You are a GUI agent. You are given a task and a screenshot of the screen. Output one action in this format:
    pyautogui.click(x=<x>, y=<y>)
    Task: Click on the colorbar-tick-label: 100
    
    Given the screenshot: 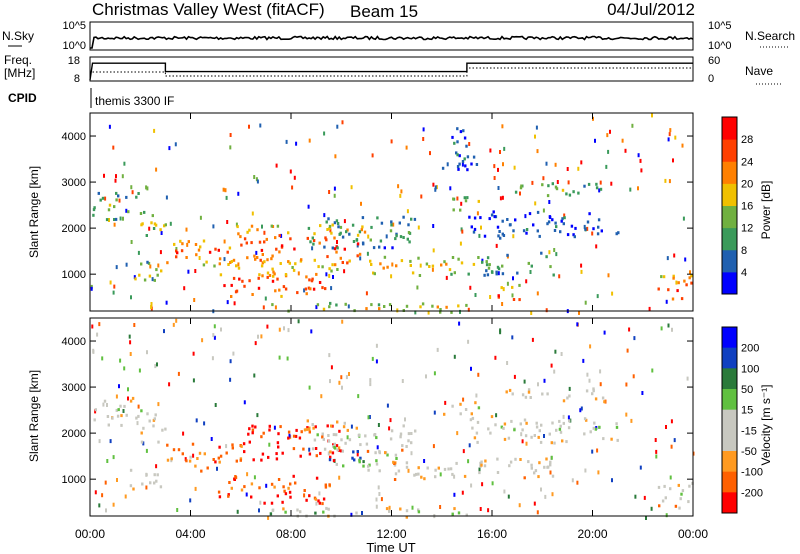 What is the action you would take?
    pyautogui.click(x=750, y=369)
    